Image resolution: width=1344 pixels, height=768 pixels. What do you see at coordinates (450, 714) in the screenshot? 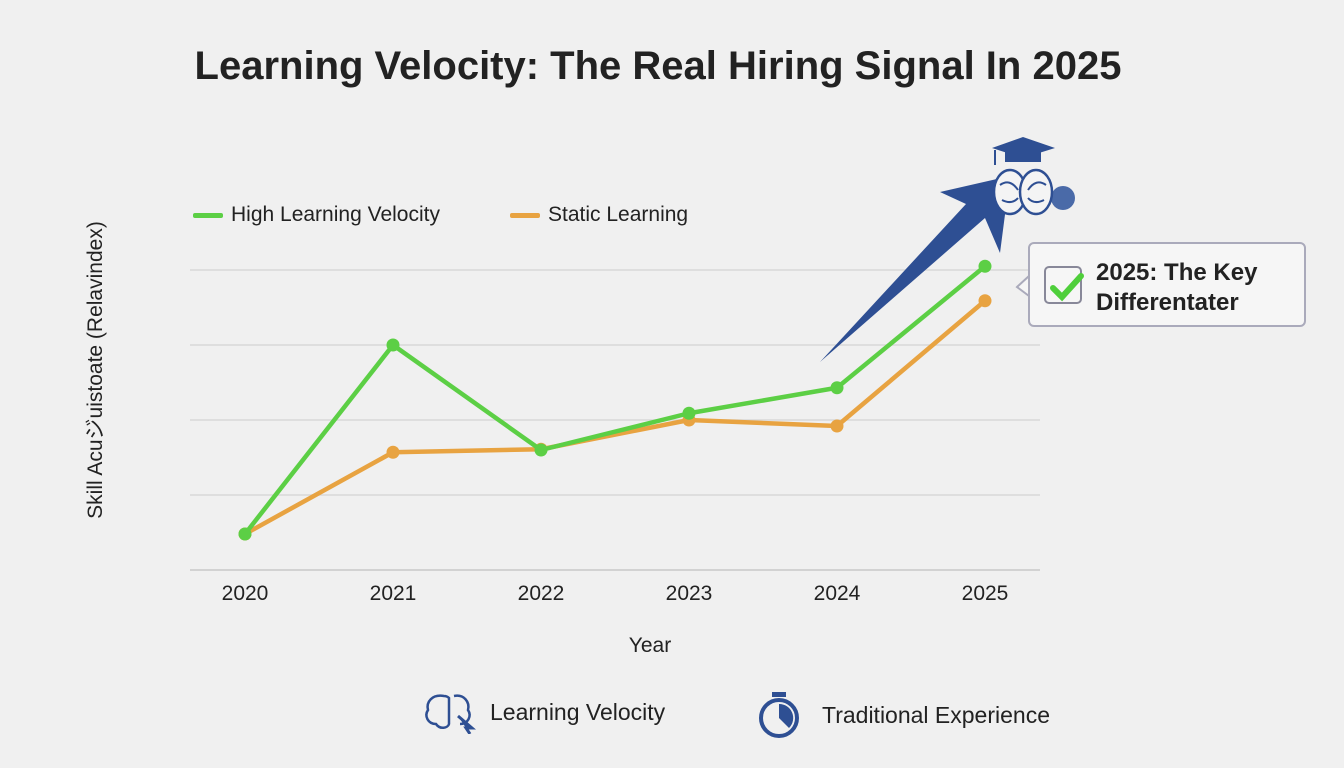
I see `brain-cursor-icon` at bounding box center [450, 714].